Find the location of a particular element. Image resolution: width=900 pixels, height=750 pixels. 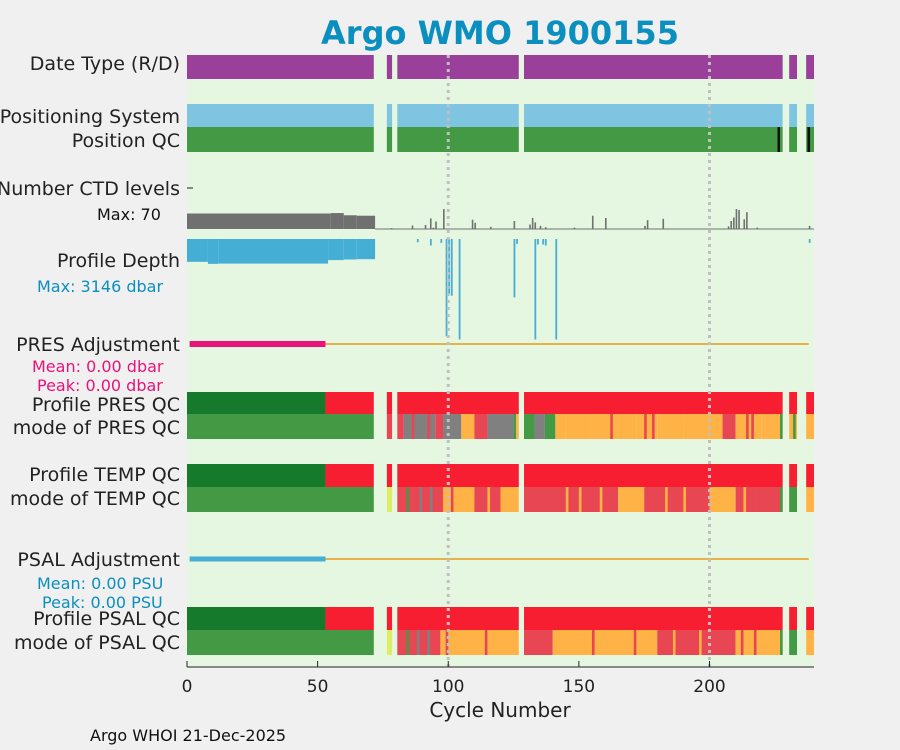

pres-peak-label: Peak: 0.00 dbar is located at coordinates (100, 385).